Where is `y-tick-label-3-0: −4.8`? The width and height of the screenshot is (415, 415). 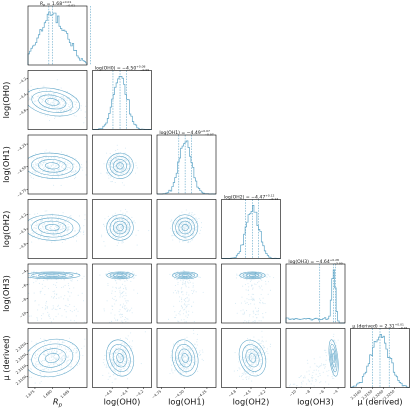 y-tick-label-3-0: −4.8 is located at coordinates (23, 246).